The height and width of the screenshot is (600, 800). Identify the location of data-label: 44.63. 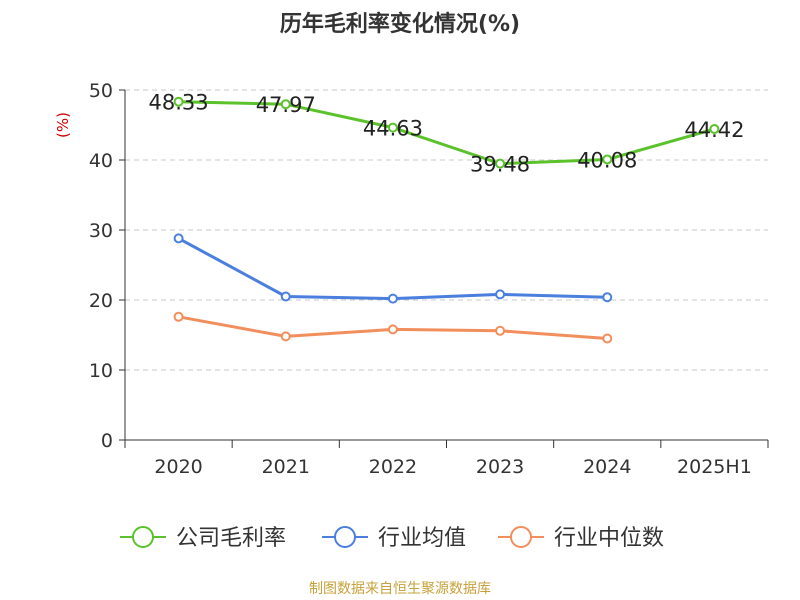
(393, 129).